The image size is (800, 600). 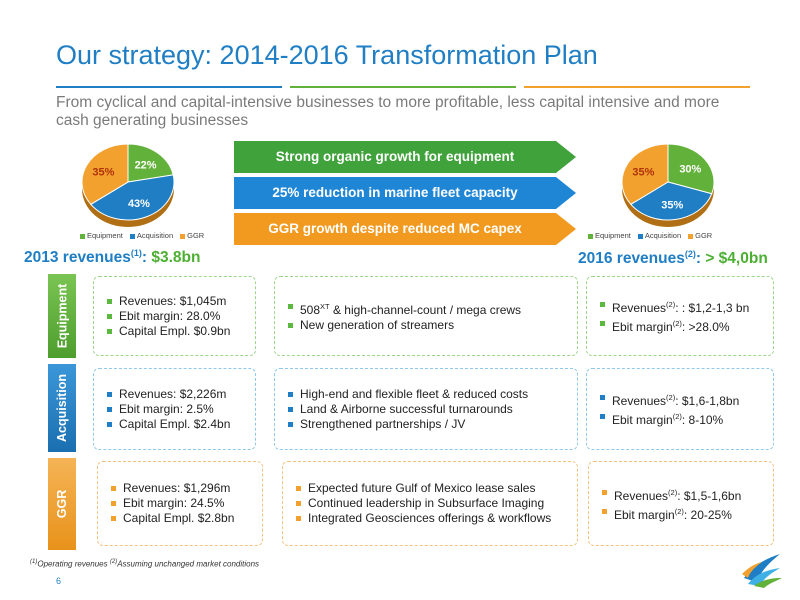 What do you see at coordinates (686, 418) in the screenshot?
I see `list-item: Ebit margin(2): 8-10%` at bounding box center [686, 418].